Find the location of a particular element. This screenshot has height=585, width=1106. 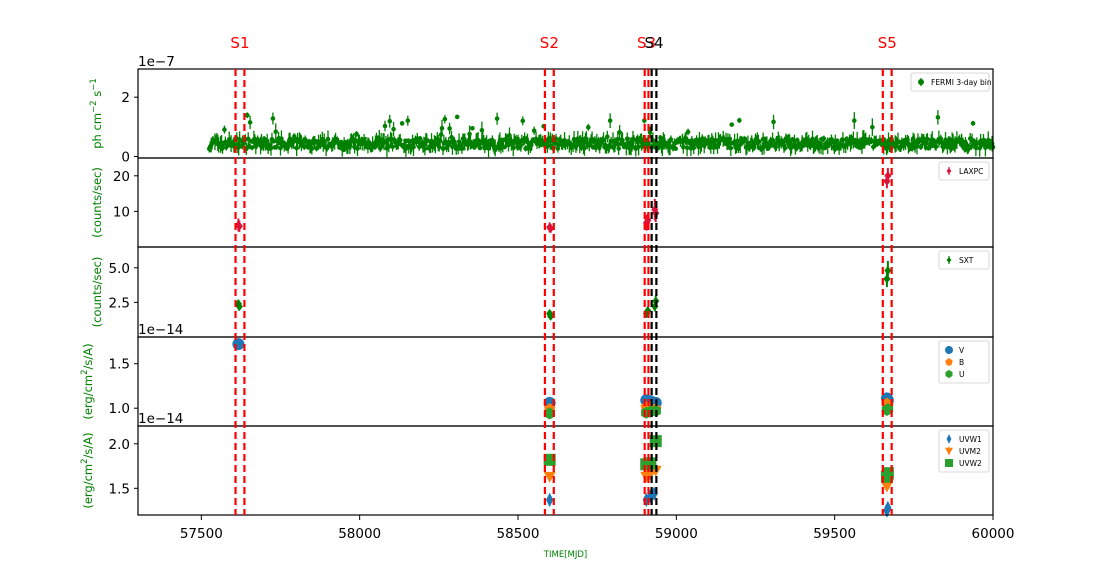

panel-uvot_optical: 1.0 1.5 1e−14 (erg/cm2/s/A) VBU is located at coordinates (537, 374).